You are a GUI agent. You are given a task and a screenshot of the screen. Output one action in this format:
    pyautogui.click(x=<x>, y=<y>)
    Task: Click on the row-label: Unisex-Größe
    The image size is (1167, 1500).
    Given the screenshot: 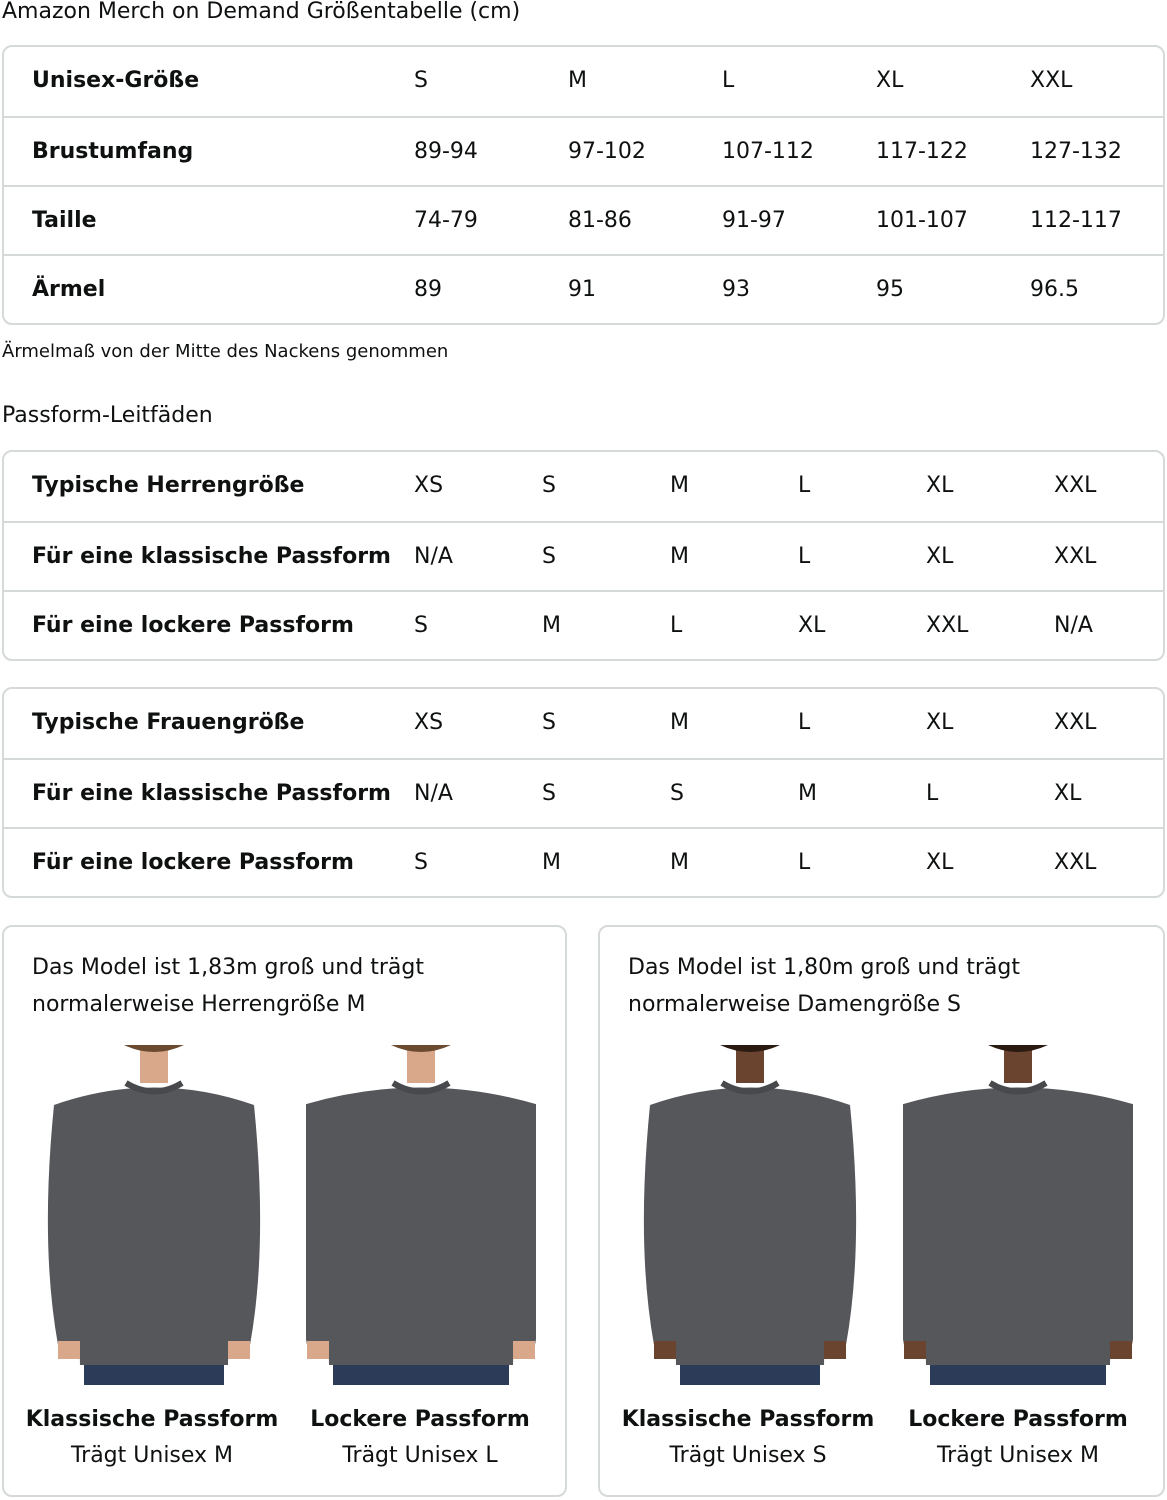 What is the action you would take?
    pyautogui.click(x=116, y=80)
    